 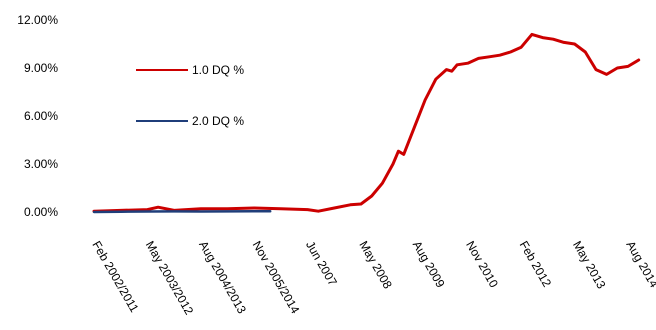 I want to click on y-tick-label: 6.00%, so click(x=41, y=116).